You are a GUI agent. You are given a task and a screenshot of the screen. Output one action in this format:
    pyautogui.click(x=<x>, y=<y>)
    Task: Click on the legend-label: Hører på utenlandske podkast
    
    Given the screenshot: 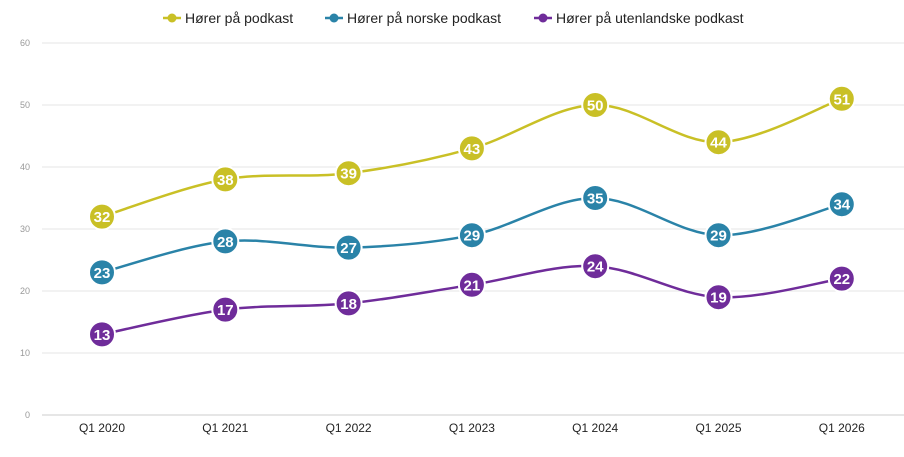 What is the action you would take?
    pyautogui.click(x=650, y=18)
    